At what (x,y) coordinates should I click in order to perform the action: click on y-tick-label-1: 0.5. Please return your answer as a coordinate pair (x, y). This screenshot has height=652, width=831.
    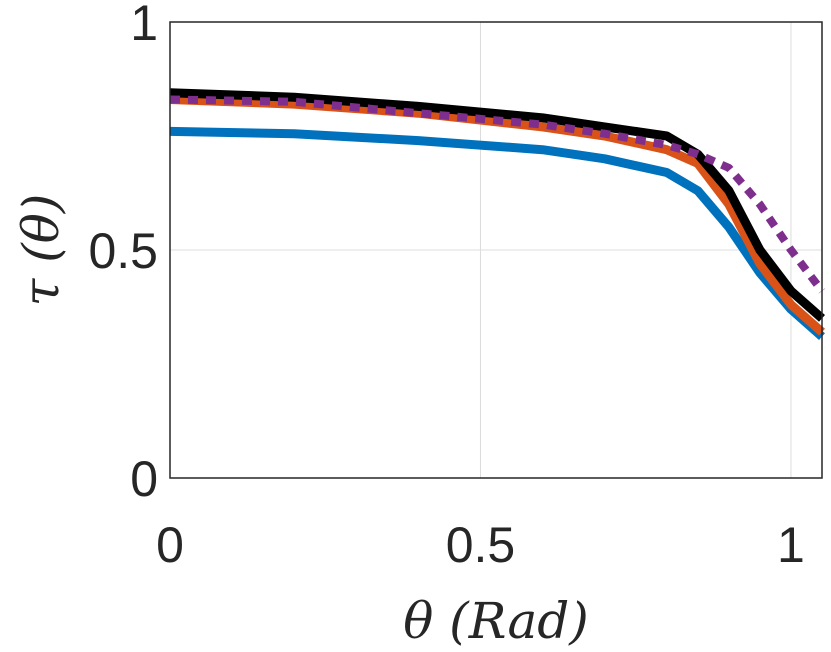
    Looking at the image, I should click on (123, 251).